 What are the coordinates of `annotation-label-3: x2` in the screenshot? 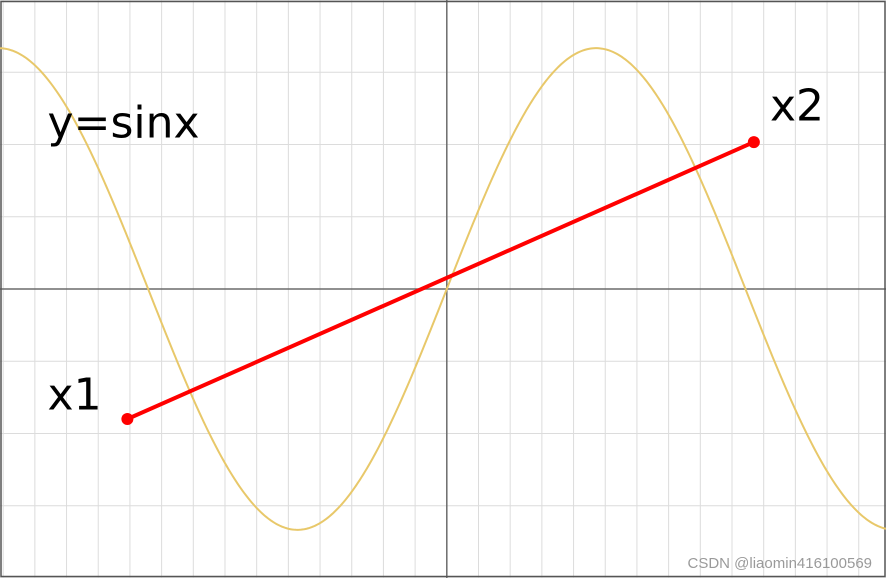 It's located at (797, 105).